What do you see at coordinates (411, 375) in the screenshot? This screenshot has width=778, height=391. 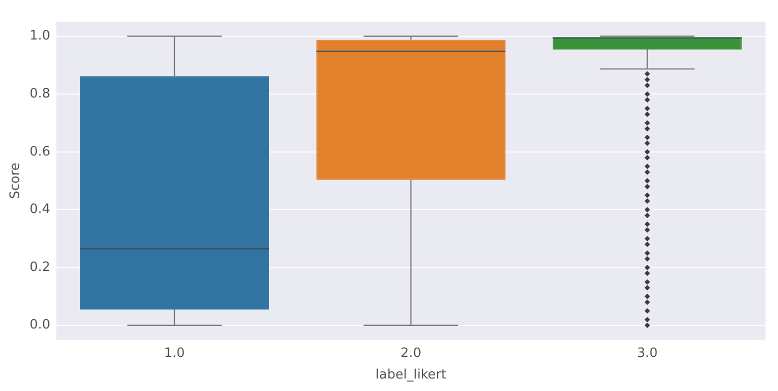 I see `x-axis-title: label_likert` at bounding box center [411, 375].